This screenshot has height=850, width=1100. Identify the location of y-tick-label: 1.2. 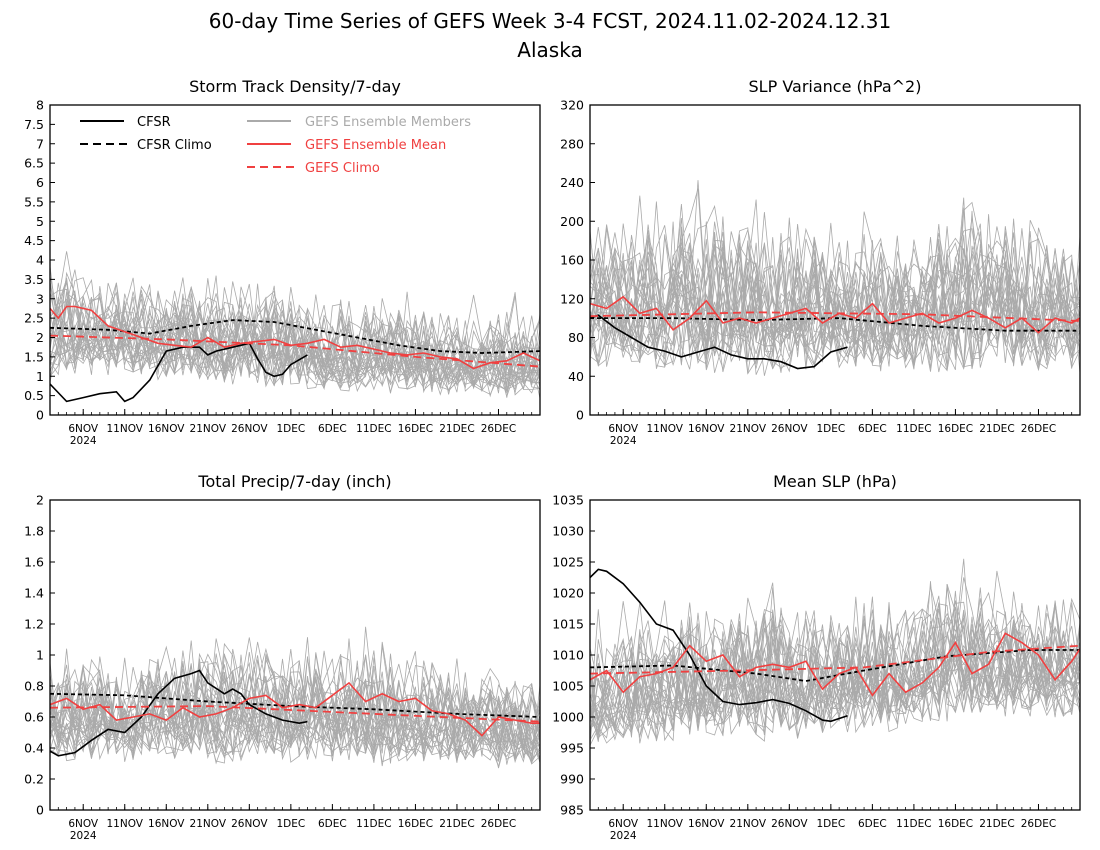
(34, 624).